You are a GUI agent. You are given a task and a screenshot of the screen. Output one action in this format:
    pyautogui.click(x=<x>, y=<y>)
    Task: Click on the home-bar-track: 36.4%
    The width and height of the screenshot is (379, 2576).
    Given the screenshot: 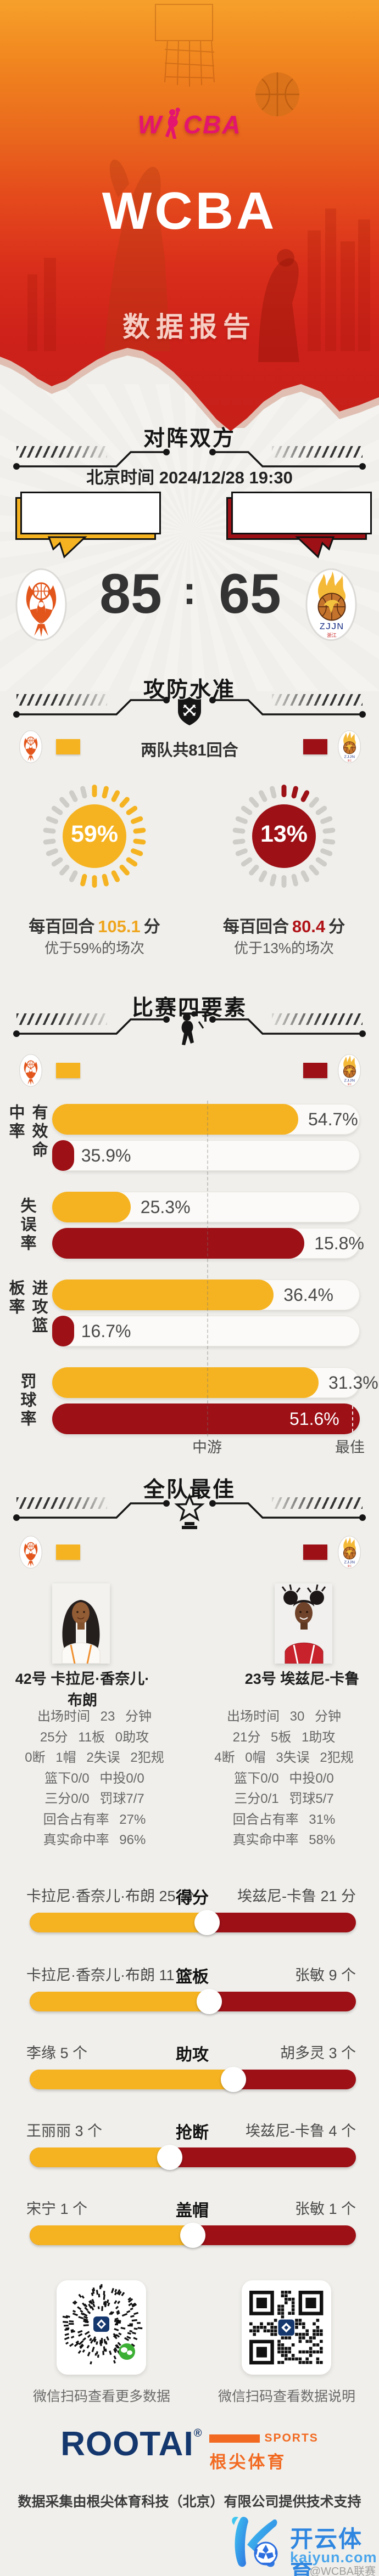 What is the action you would take?
    pyautogui.click(x=206, y=1295)
    